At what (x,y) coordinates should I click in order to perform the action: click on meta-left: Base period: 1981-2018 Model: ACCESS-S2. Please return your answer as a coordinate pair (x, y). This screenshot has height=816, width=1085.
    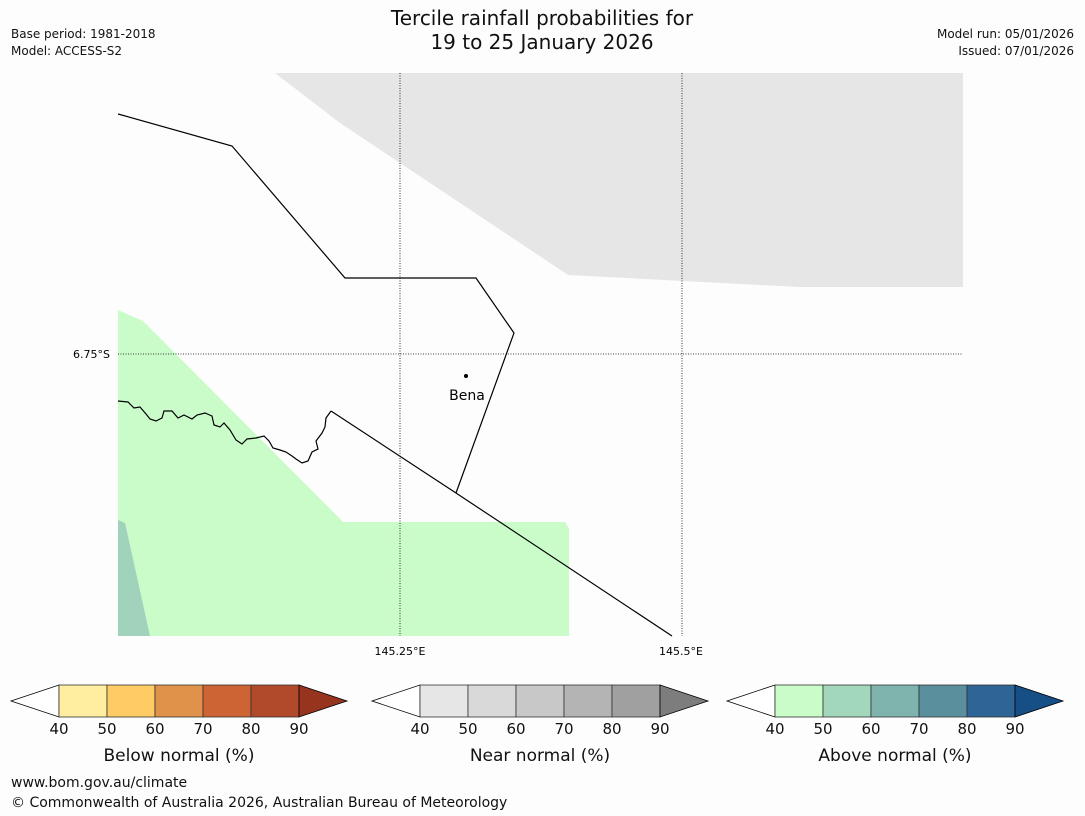
    Looking at the image, I should click on (83, 43).